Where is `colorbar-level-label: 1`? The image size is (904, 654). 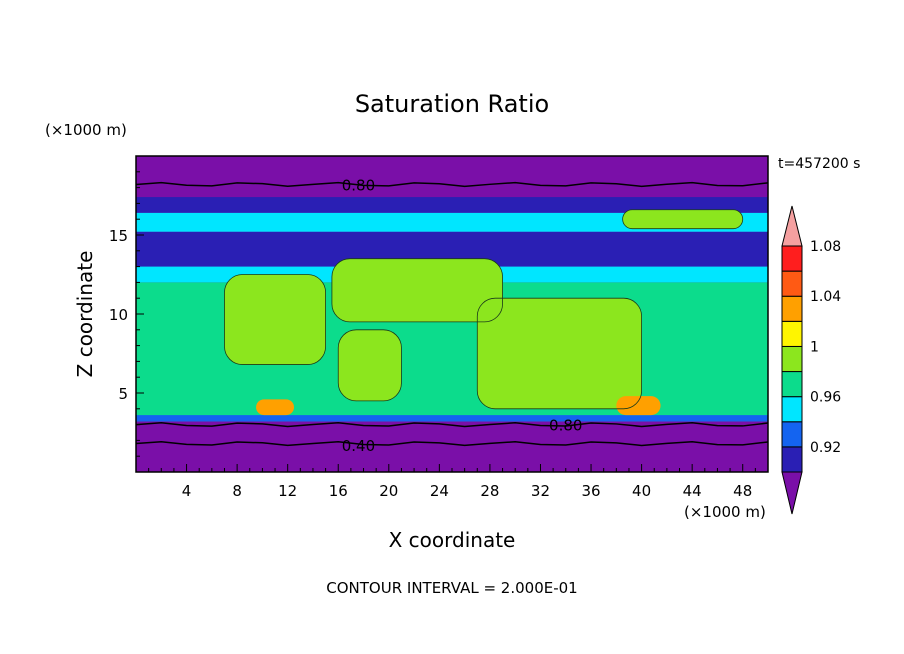 colorbar-level-label: 1 is located at coordinates (814, 347).